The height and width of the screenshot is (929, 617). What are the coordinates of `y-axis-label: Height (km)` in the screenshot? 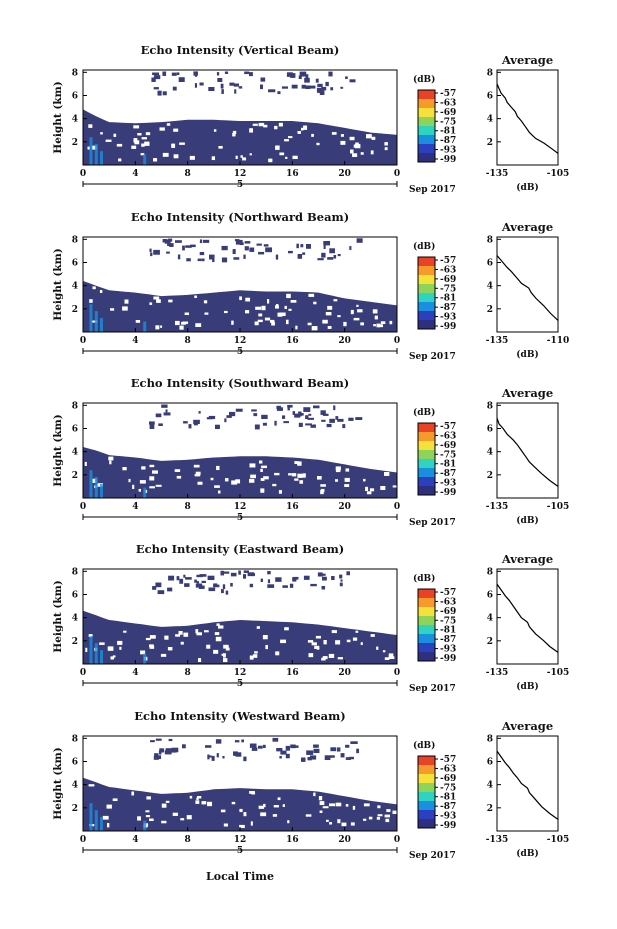 It's located at (58, 284).